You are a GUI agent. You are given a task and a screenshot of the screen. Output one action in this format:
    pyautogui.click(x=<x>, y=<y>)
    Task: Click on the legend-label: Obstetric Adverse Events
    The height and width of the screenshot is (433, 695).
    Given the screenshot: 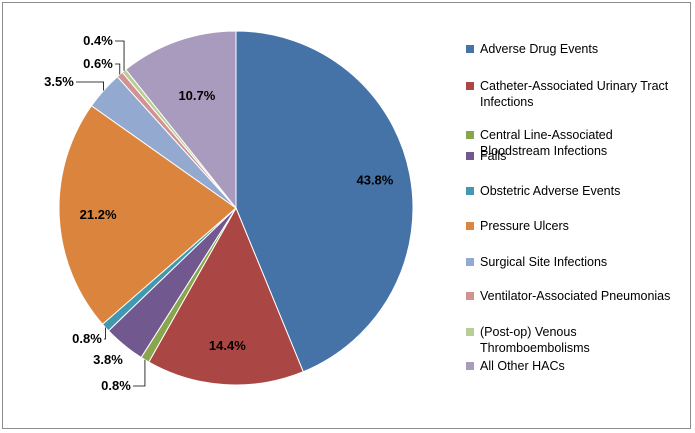 What is the action you would take?
    pyautogui.click(x=550, y=191)
    